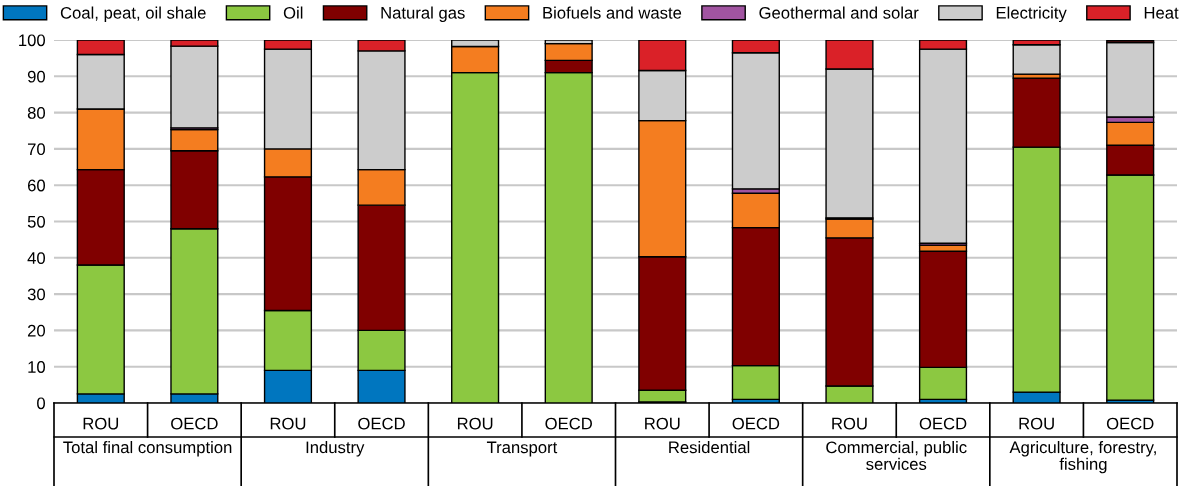  Describe the element at coordinates (36, 330) in the screenshot. I see `y-tick-label: 20` at that location.